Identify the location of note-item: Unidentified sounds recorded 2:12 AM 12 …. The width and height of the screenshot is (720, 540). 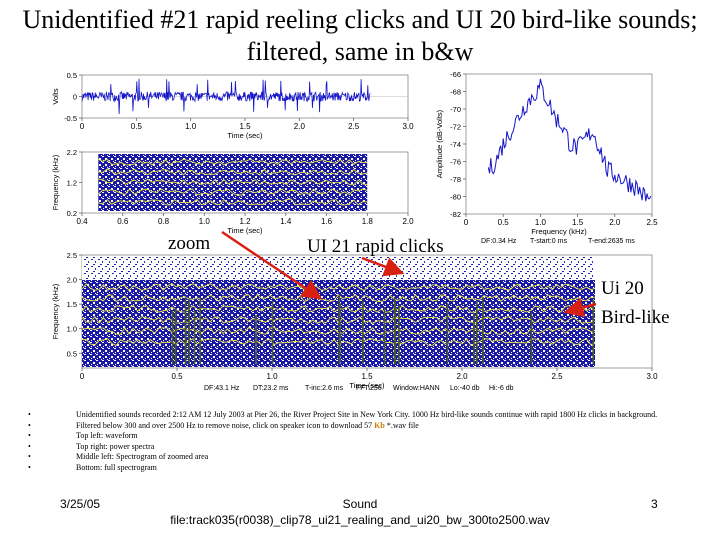
(358, 415).